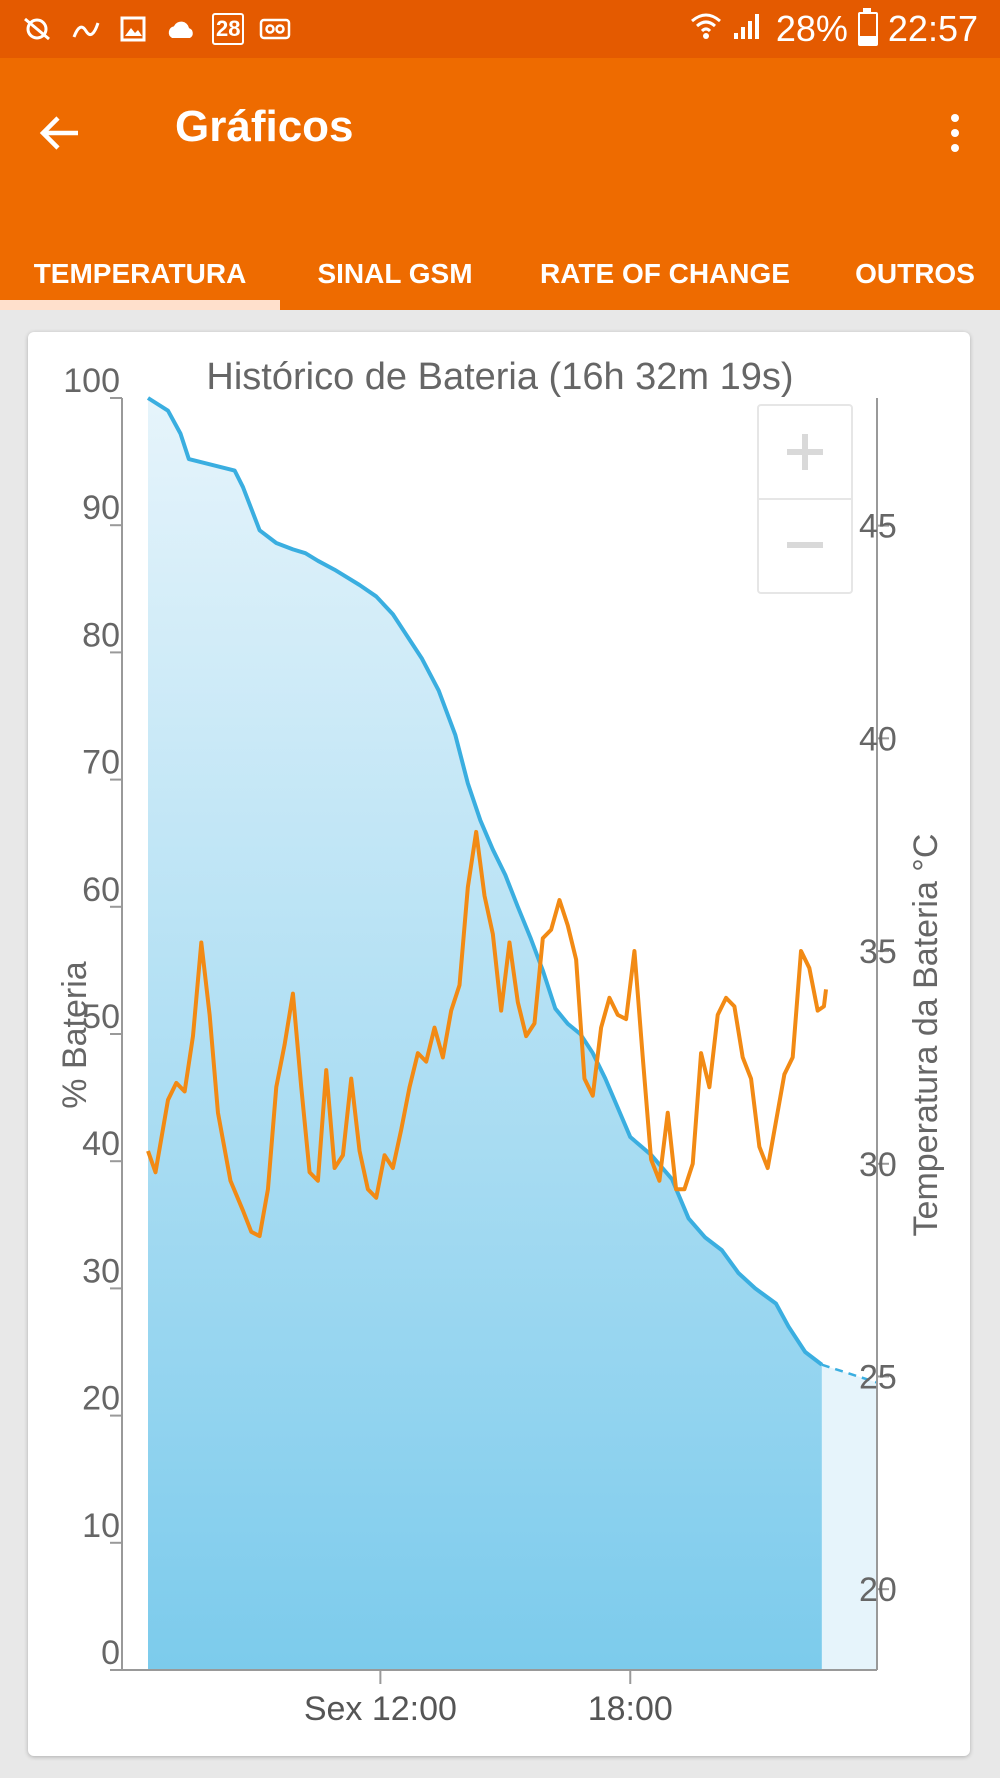 Image resolution: width=1000 pixels, height=1778 pixels. Describe the element at coordinates (101, 763) in the screenshot. I see `y-left-tick-label: 70` at that location.